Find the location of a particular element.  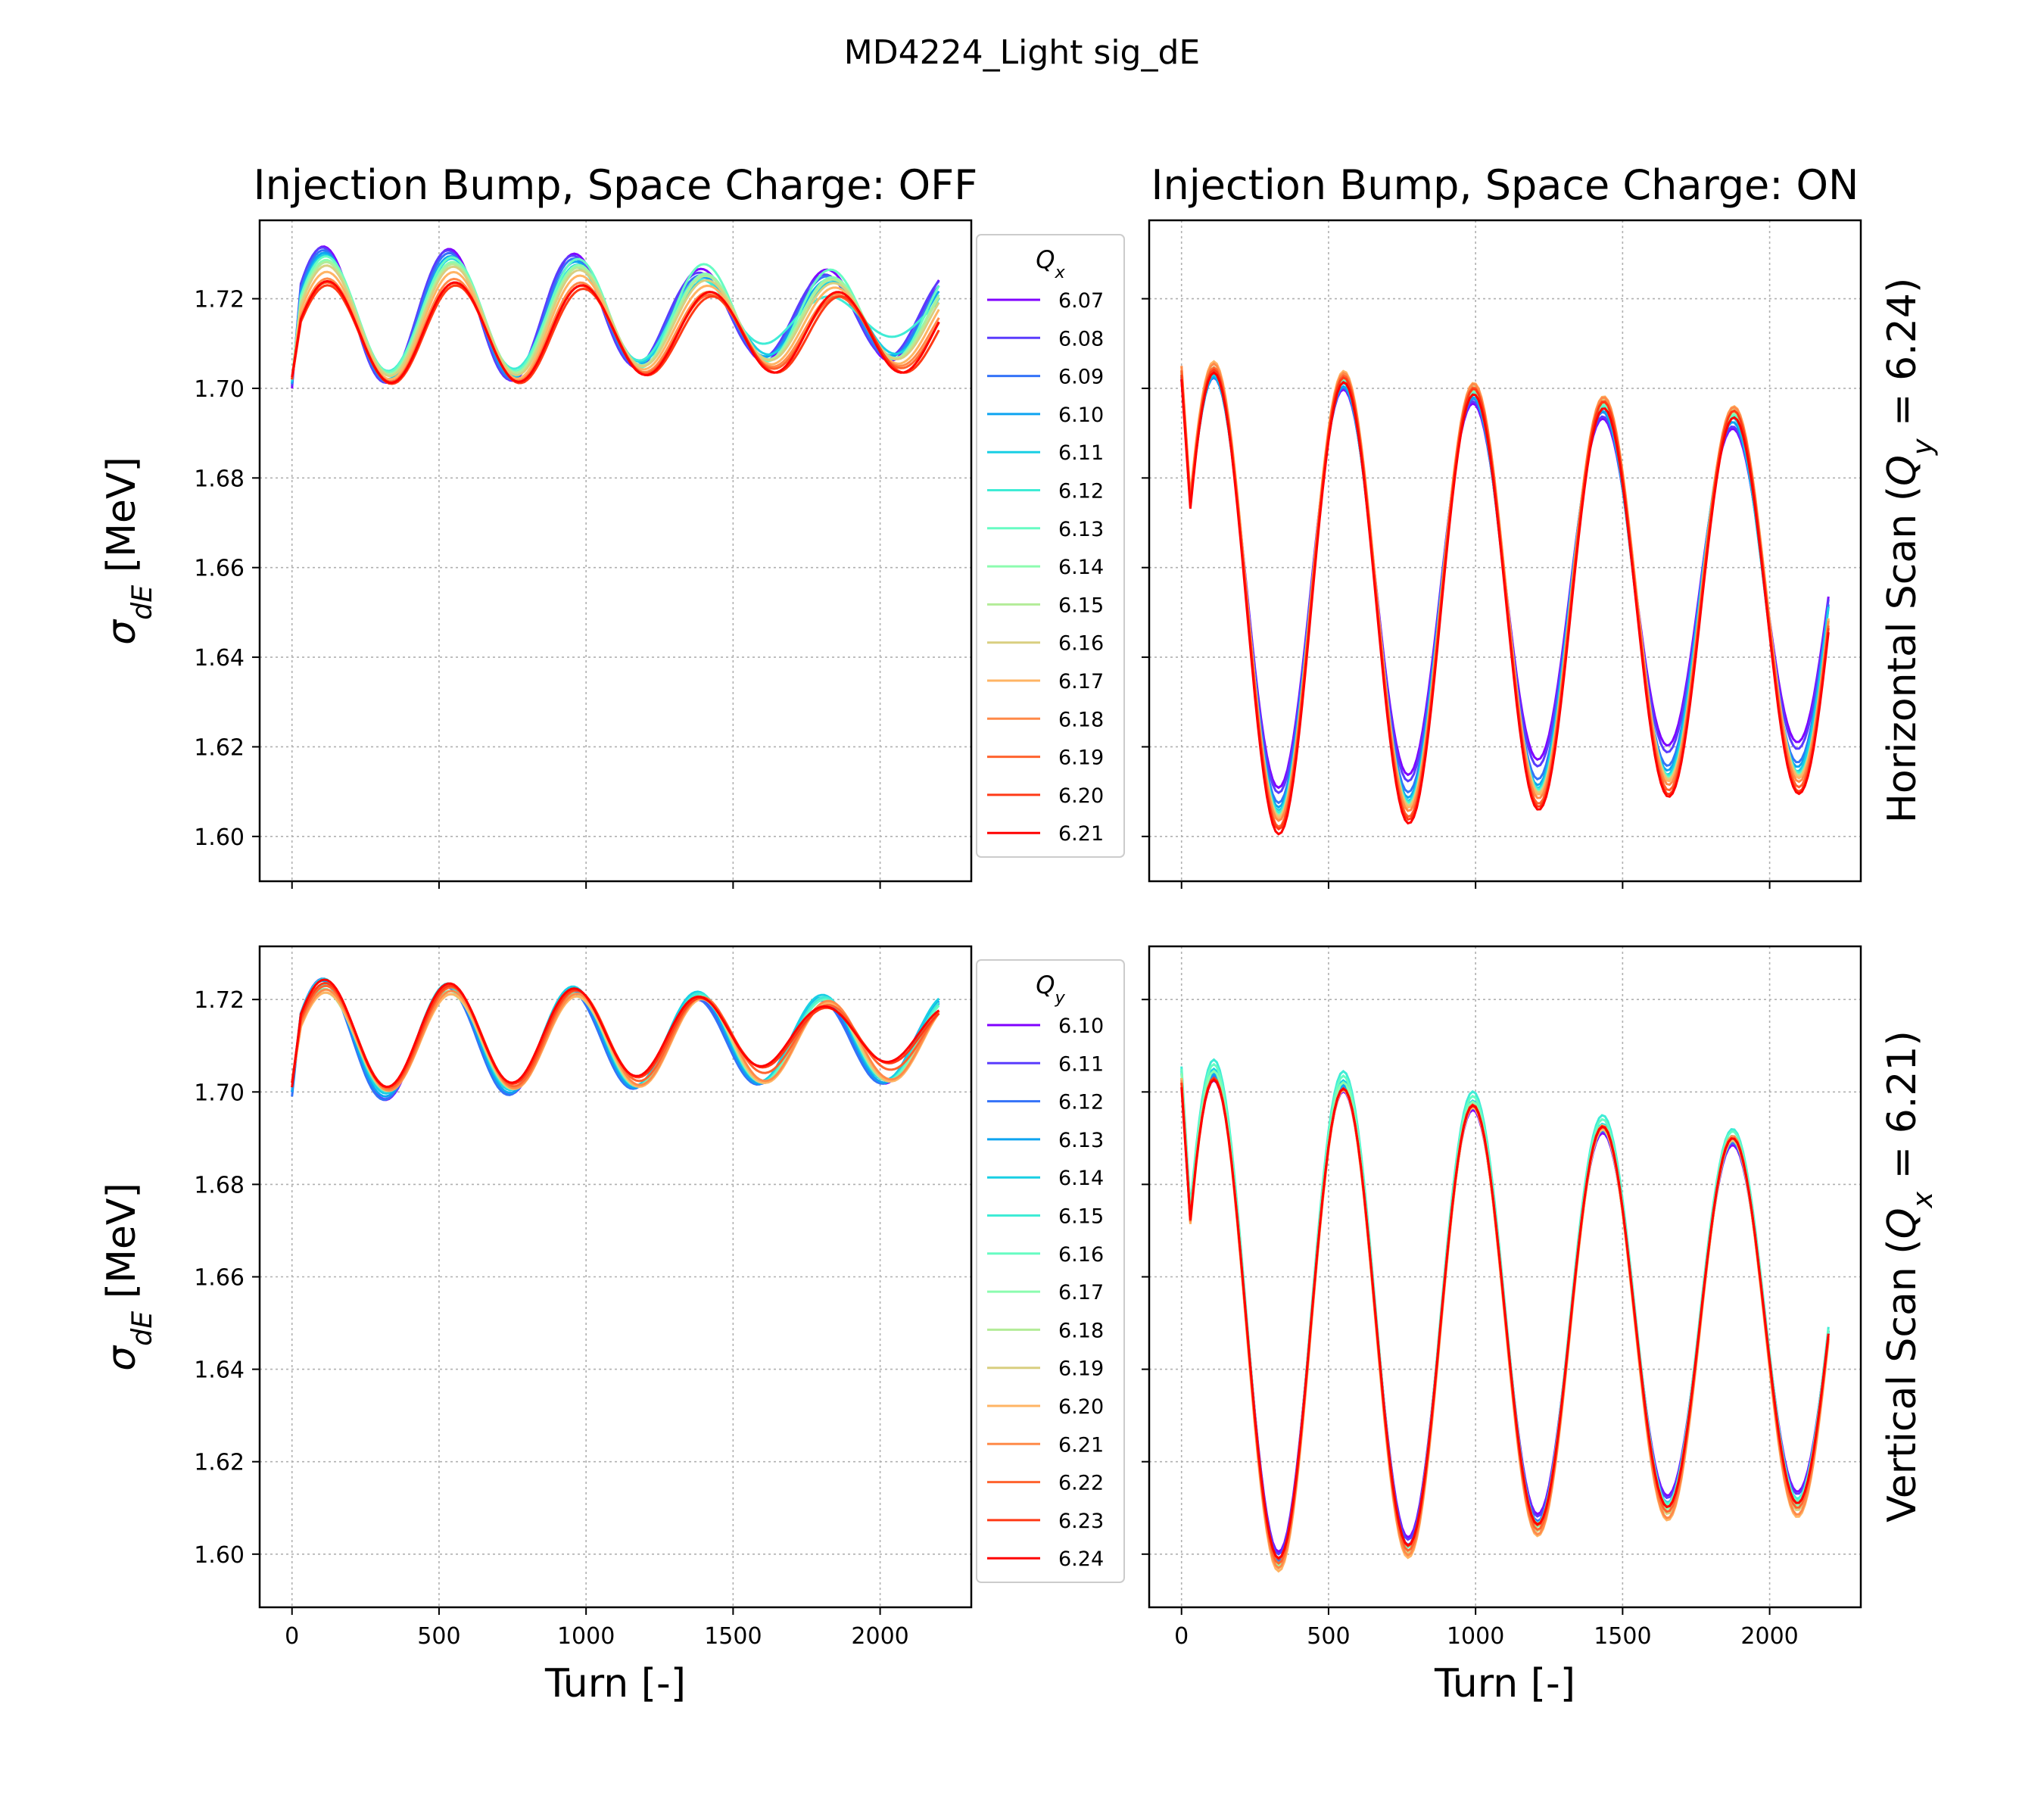

legend-title: Qx is located at coordinates (1050, 263).